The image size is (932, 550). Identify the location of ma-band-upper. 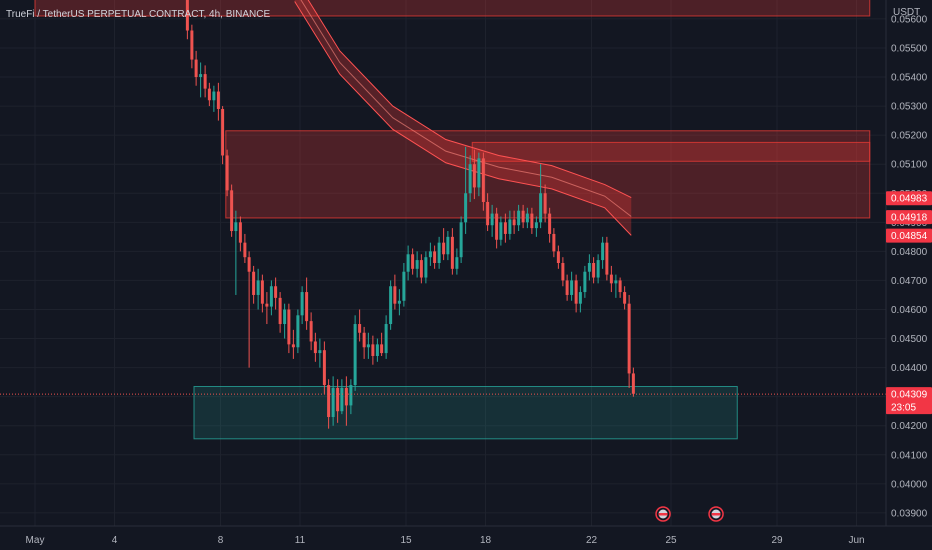
(469, 99).